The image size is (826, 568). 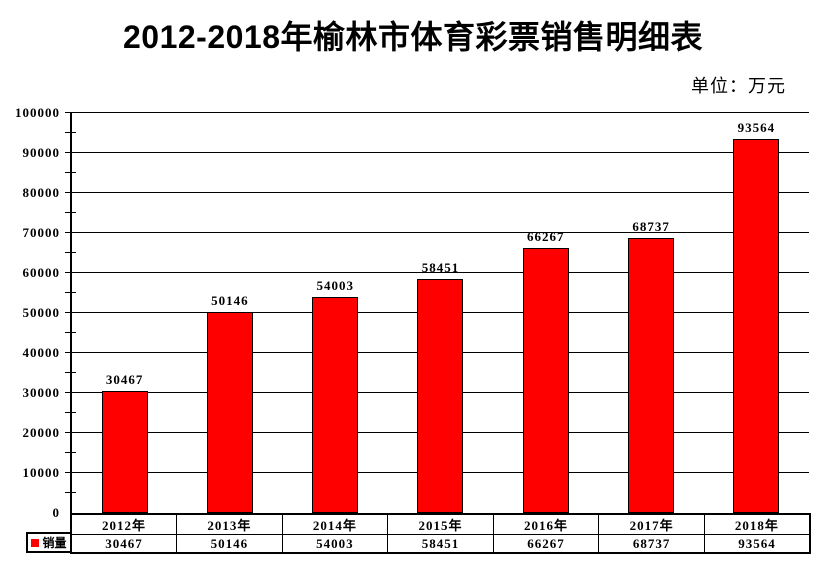 What do you see at coordinates (335, 405) in the screenshot?
I see `bar-2014年` at bounding box center [335, 405].